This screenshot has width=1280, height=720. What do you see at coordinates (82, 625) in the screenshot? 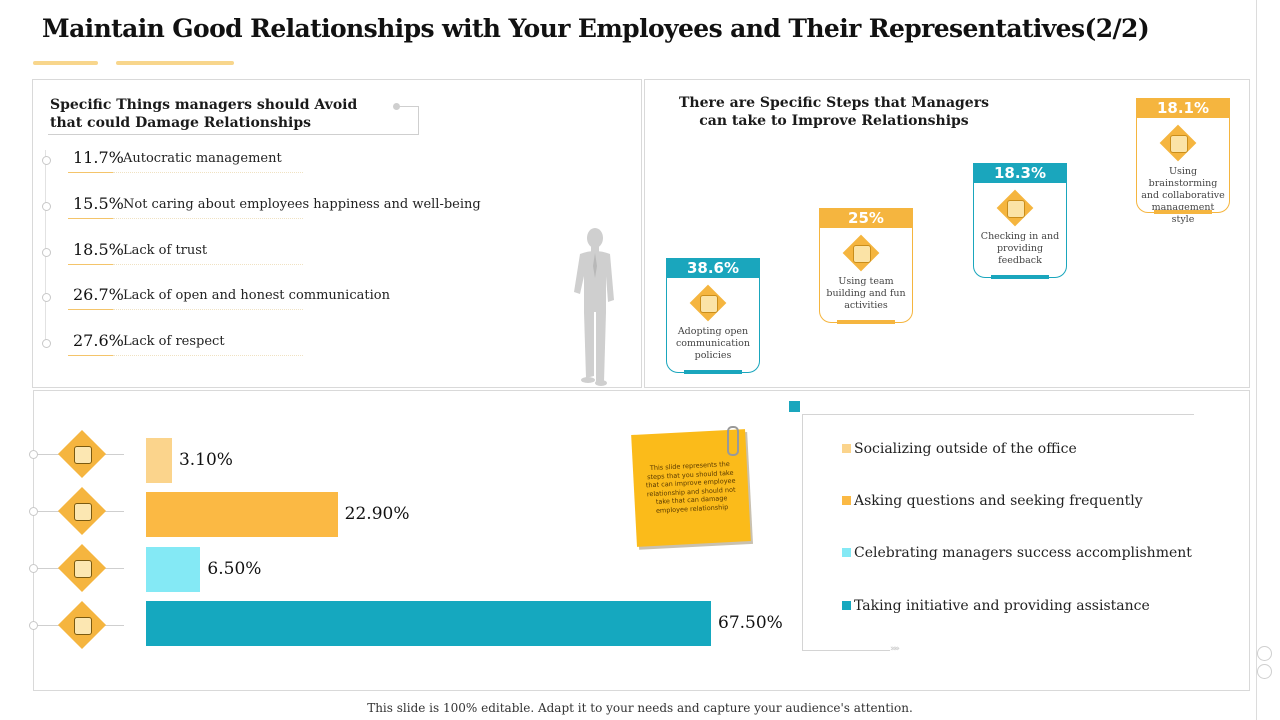
I see `award-icon` at bounding box center [82, 625].